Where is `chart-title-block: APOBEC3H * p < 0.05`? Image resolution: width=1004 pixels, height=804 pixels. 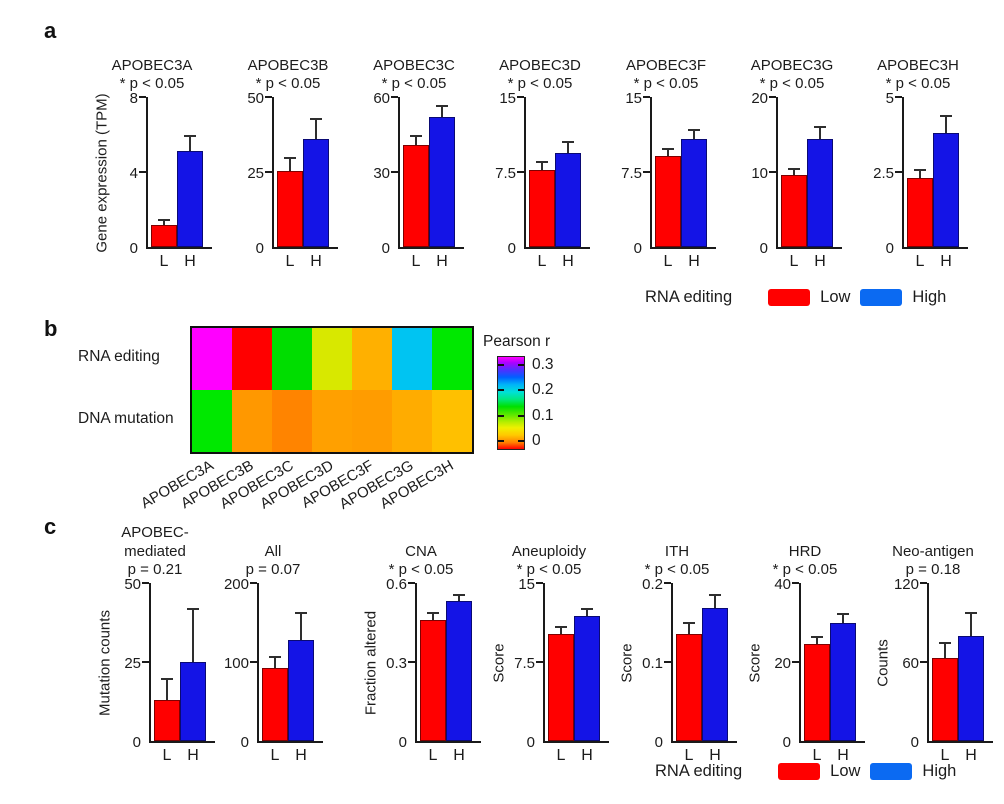
chart-title-block: APOBEC3H * p < 0.05 is located at coordinates (918, 73).